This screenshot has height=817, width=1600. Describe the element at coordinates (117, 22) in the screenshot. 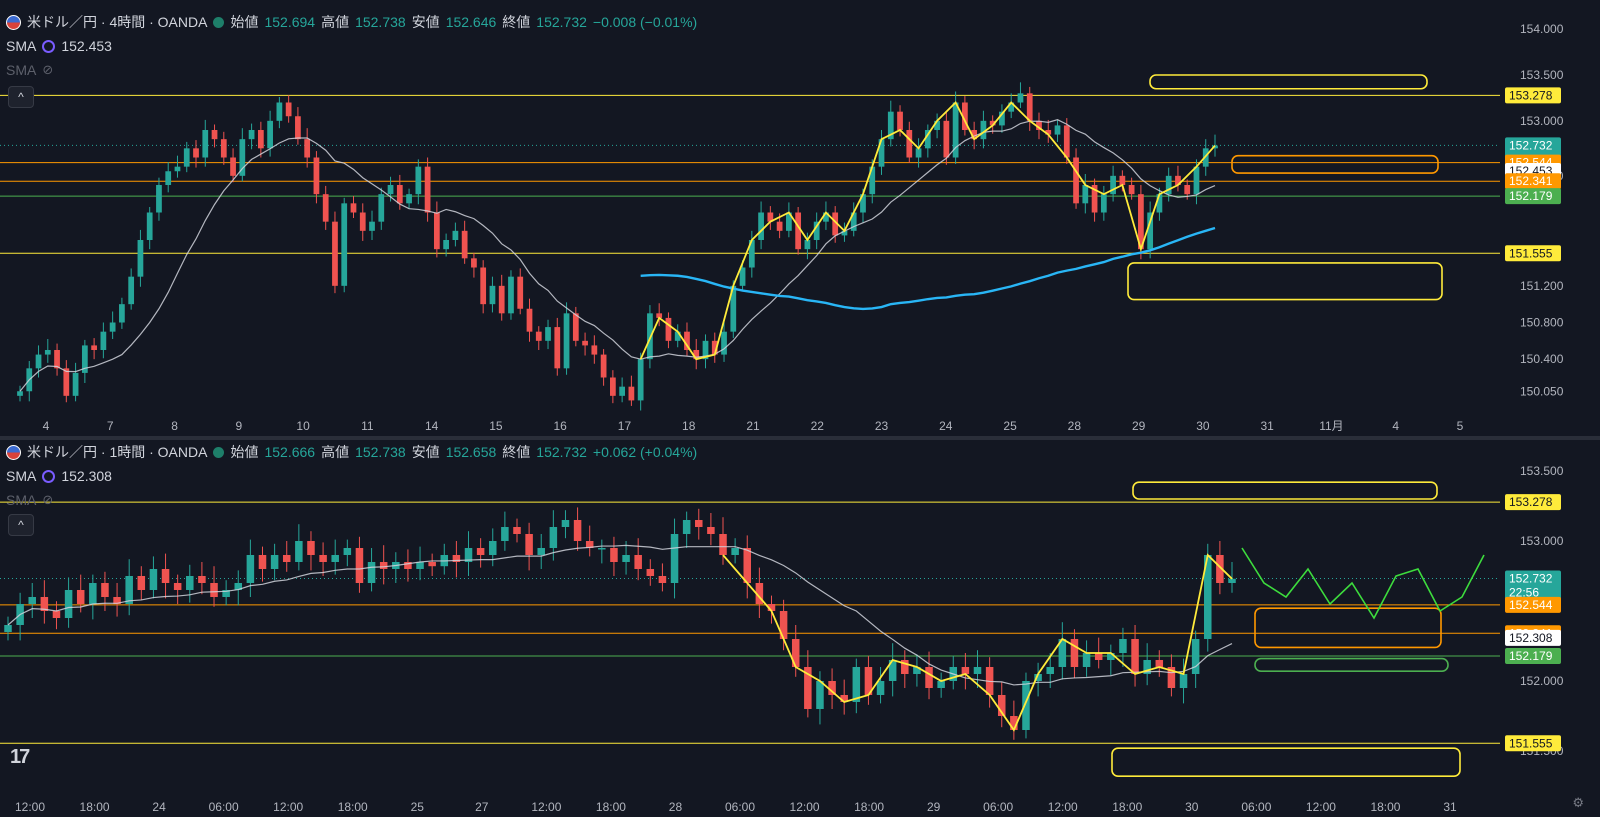

I see `symbol-title: 米ドル／円 · 4時間 · OANDA` at that location.